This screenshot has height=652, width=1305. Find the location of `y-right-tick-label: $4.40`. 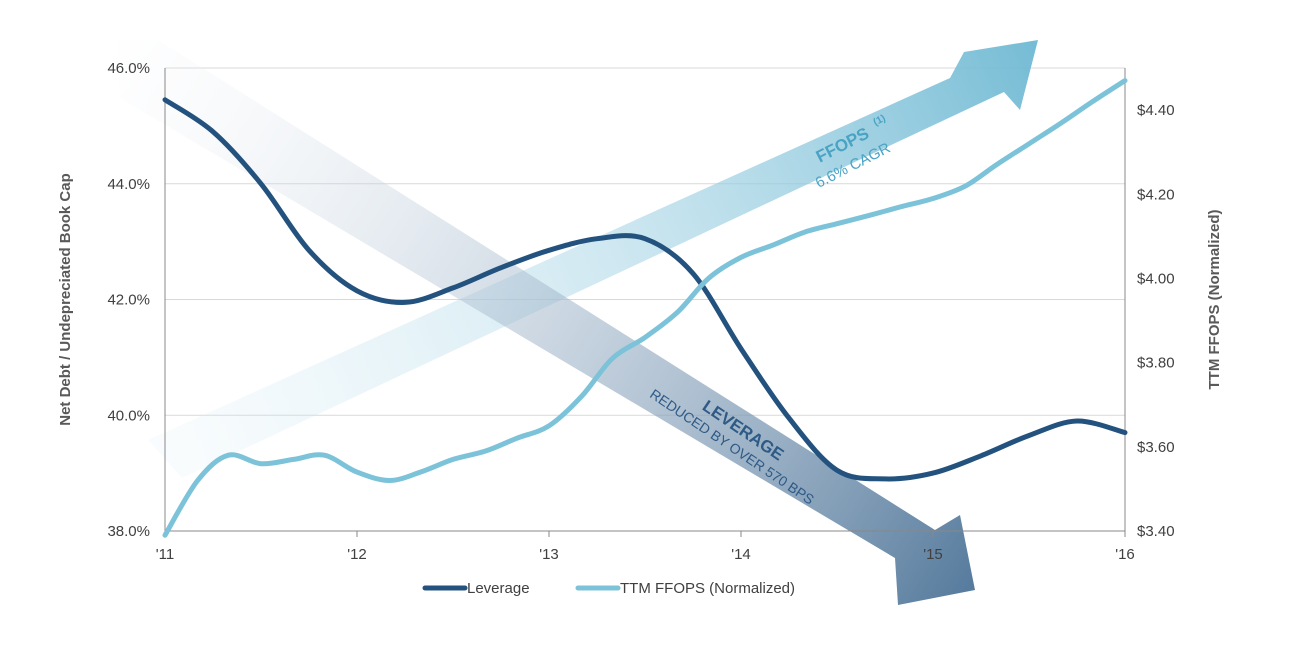

y-right-tick-label: $4.40 is located at coordinates (1156, 110).